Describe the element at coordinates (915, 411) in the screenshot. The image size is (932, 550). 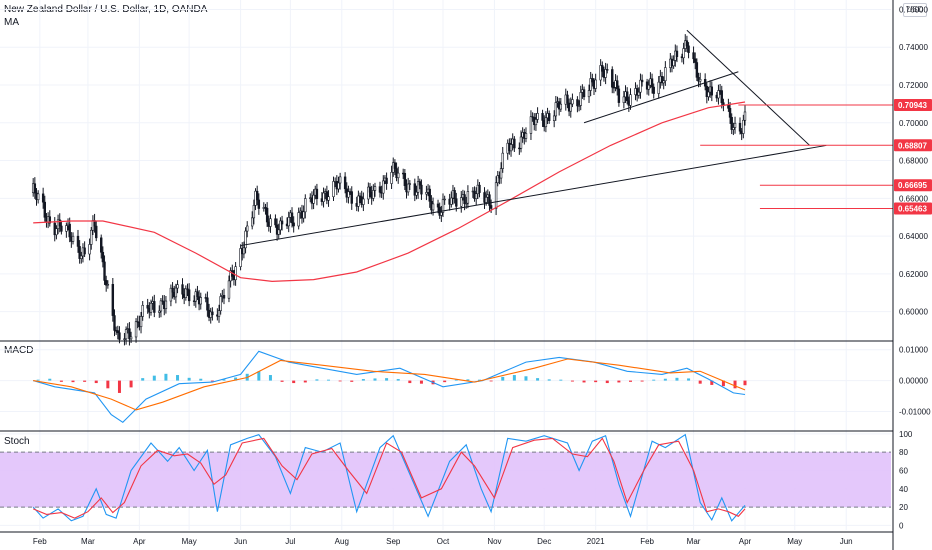
I see `y-tick-label: -0.01000` at that location.